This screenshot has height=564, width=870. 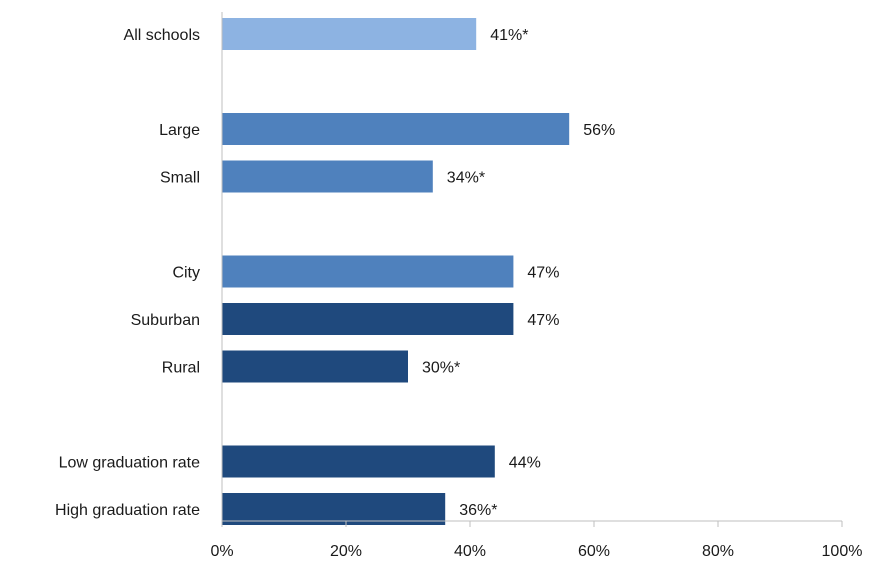 I want to click on category-label-small: Small, so click(x=180, y=178).